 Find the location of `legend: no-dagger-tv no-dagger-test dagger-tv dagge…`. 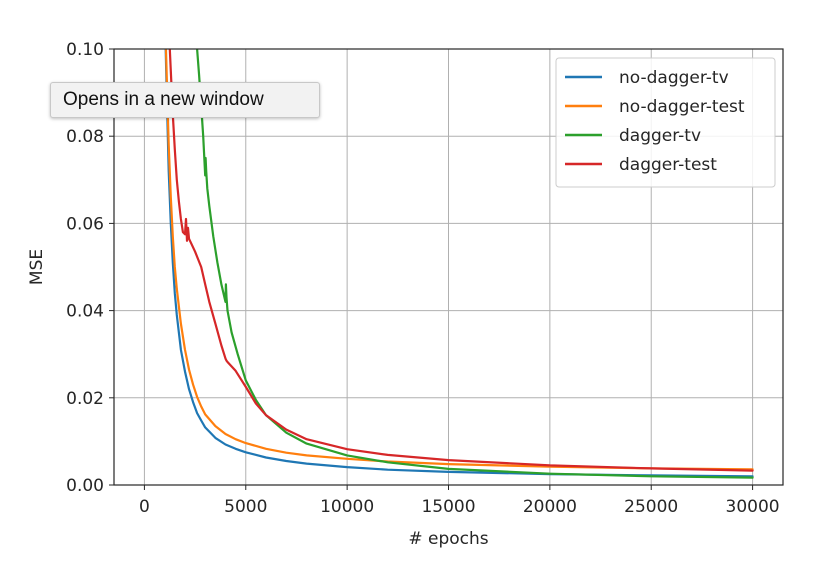

legend: no-dagger-tv no-dagger-test dagger-tv dagge… is located at coordinates (665, 122).